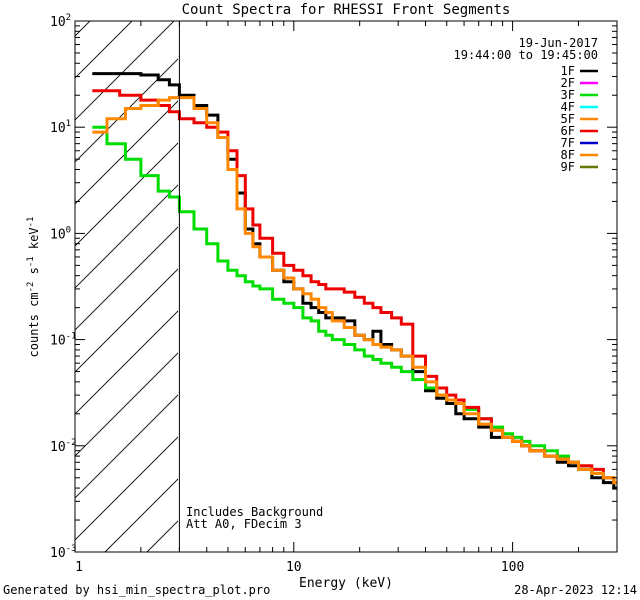  I want to click on annotation-background: Includes Background, so click(254, 512).